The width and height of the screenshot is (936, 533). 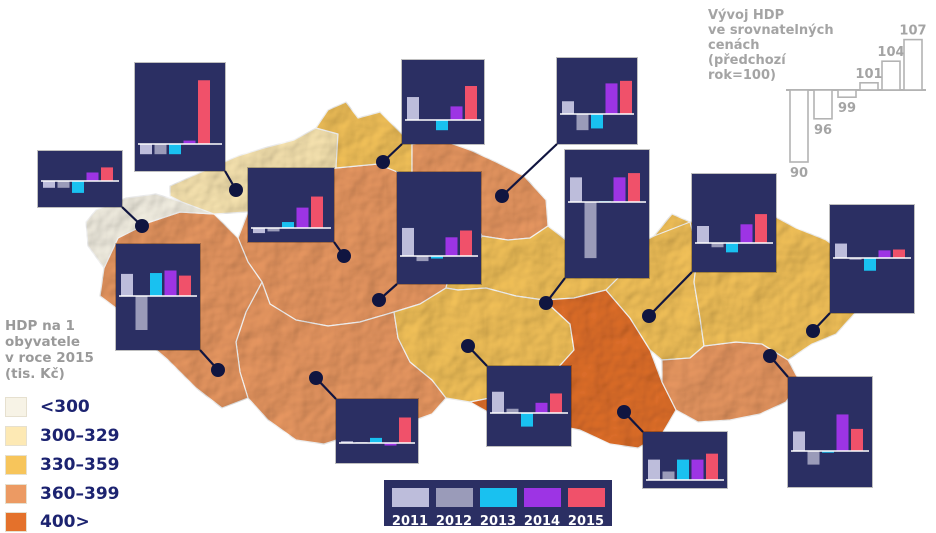 I want to click on gdp-bar-label: 99, so click(x=847, y=108).